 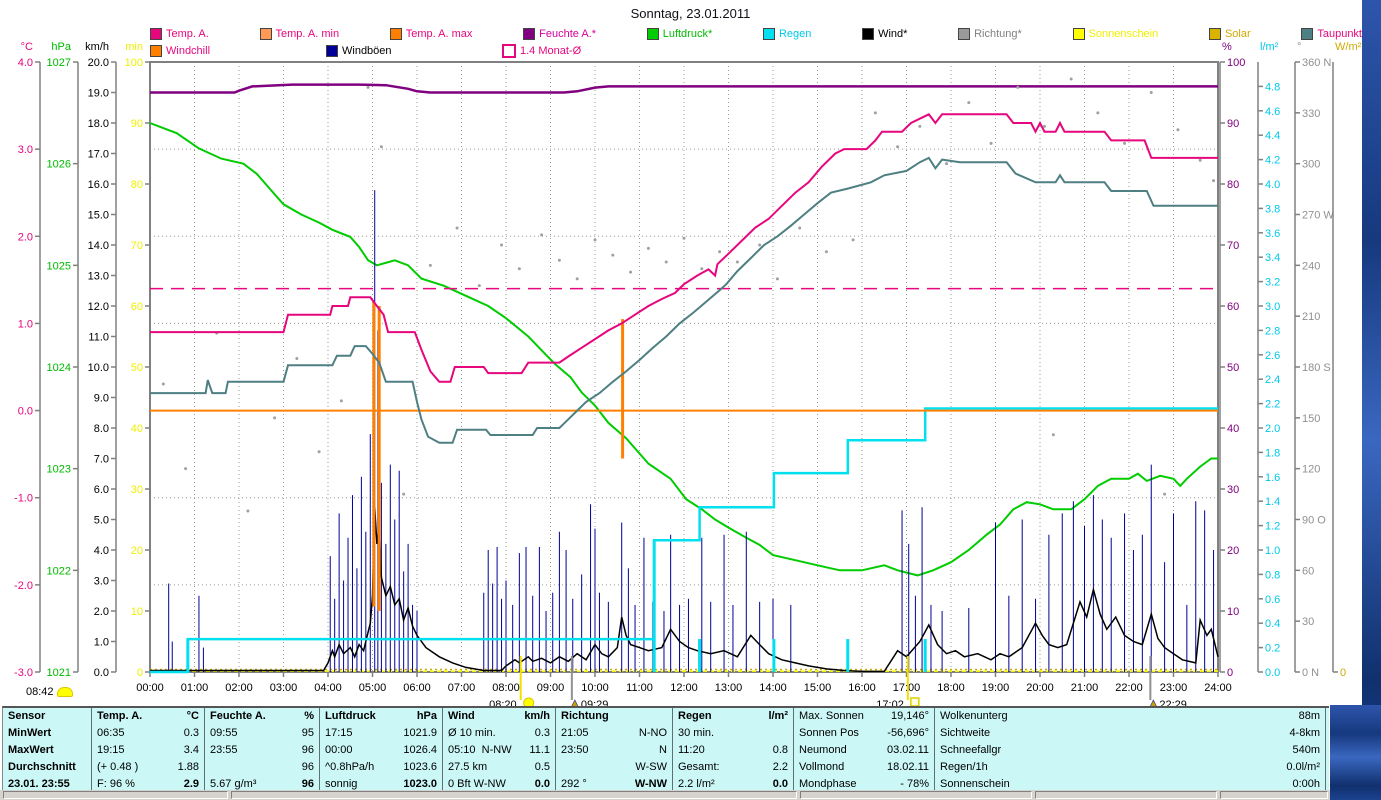 I want to click on cell-label: Feuchte A., so click(x=238, y=716).